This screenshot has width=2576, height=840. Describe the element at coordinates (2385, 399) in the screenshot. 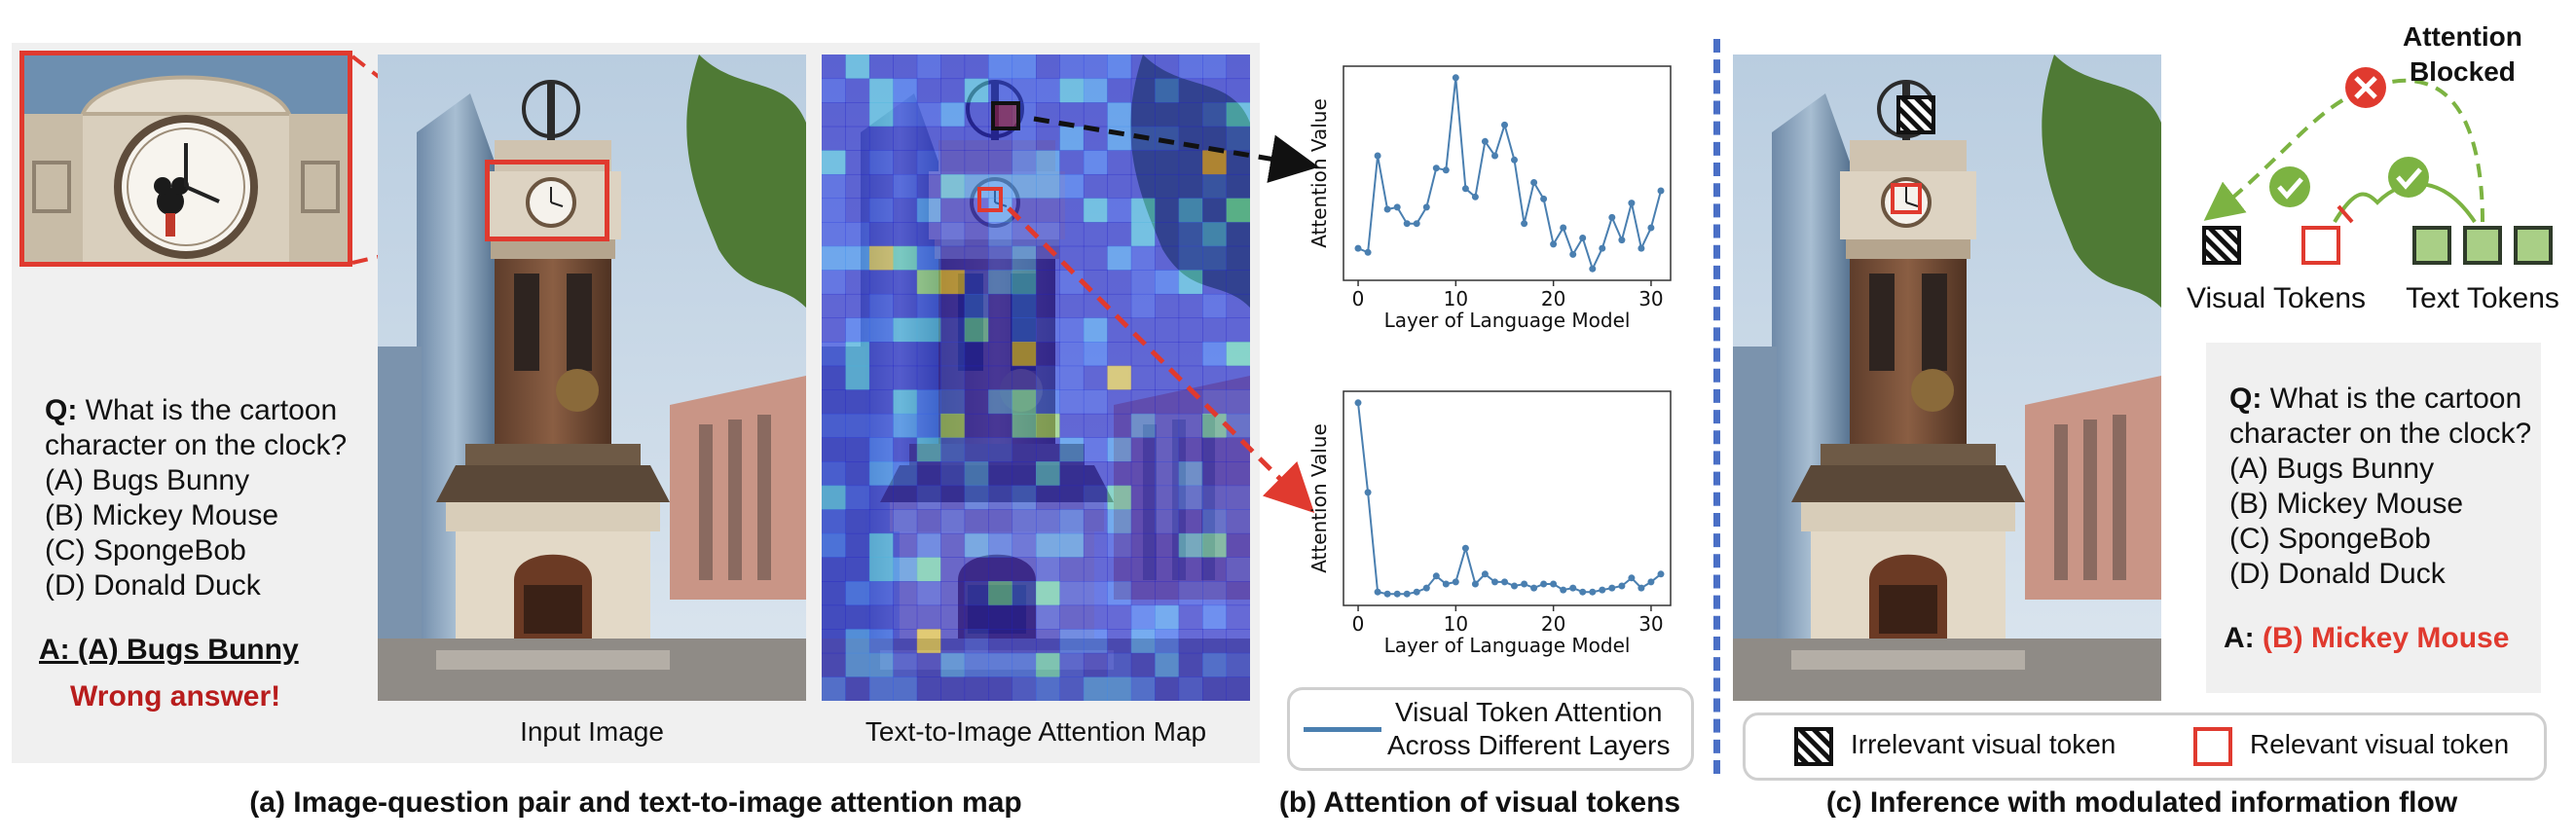

I see `question-line-1-c: Q: What is the cartoon` at that location.